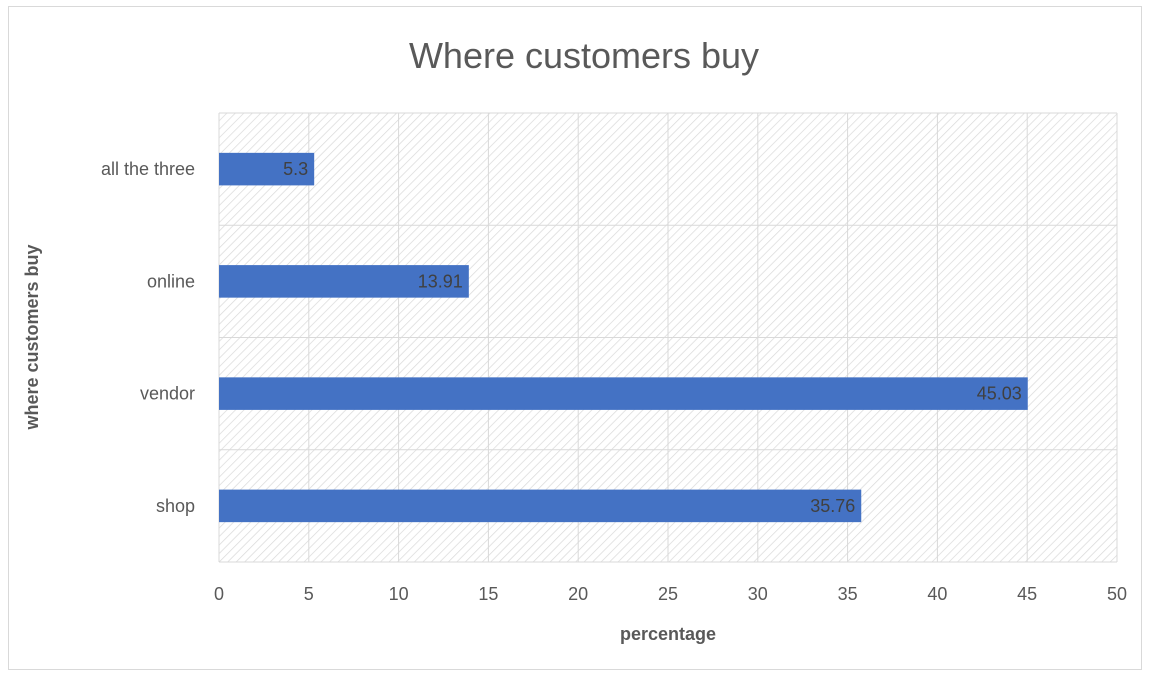 This screenshot has height=675, width=1152. What do you see at coordinates (937, 594) in the screenshot?
I see `x-tick-label: 40` at bounding box center [937, 594].